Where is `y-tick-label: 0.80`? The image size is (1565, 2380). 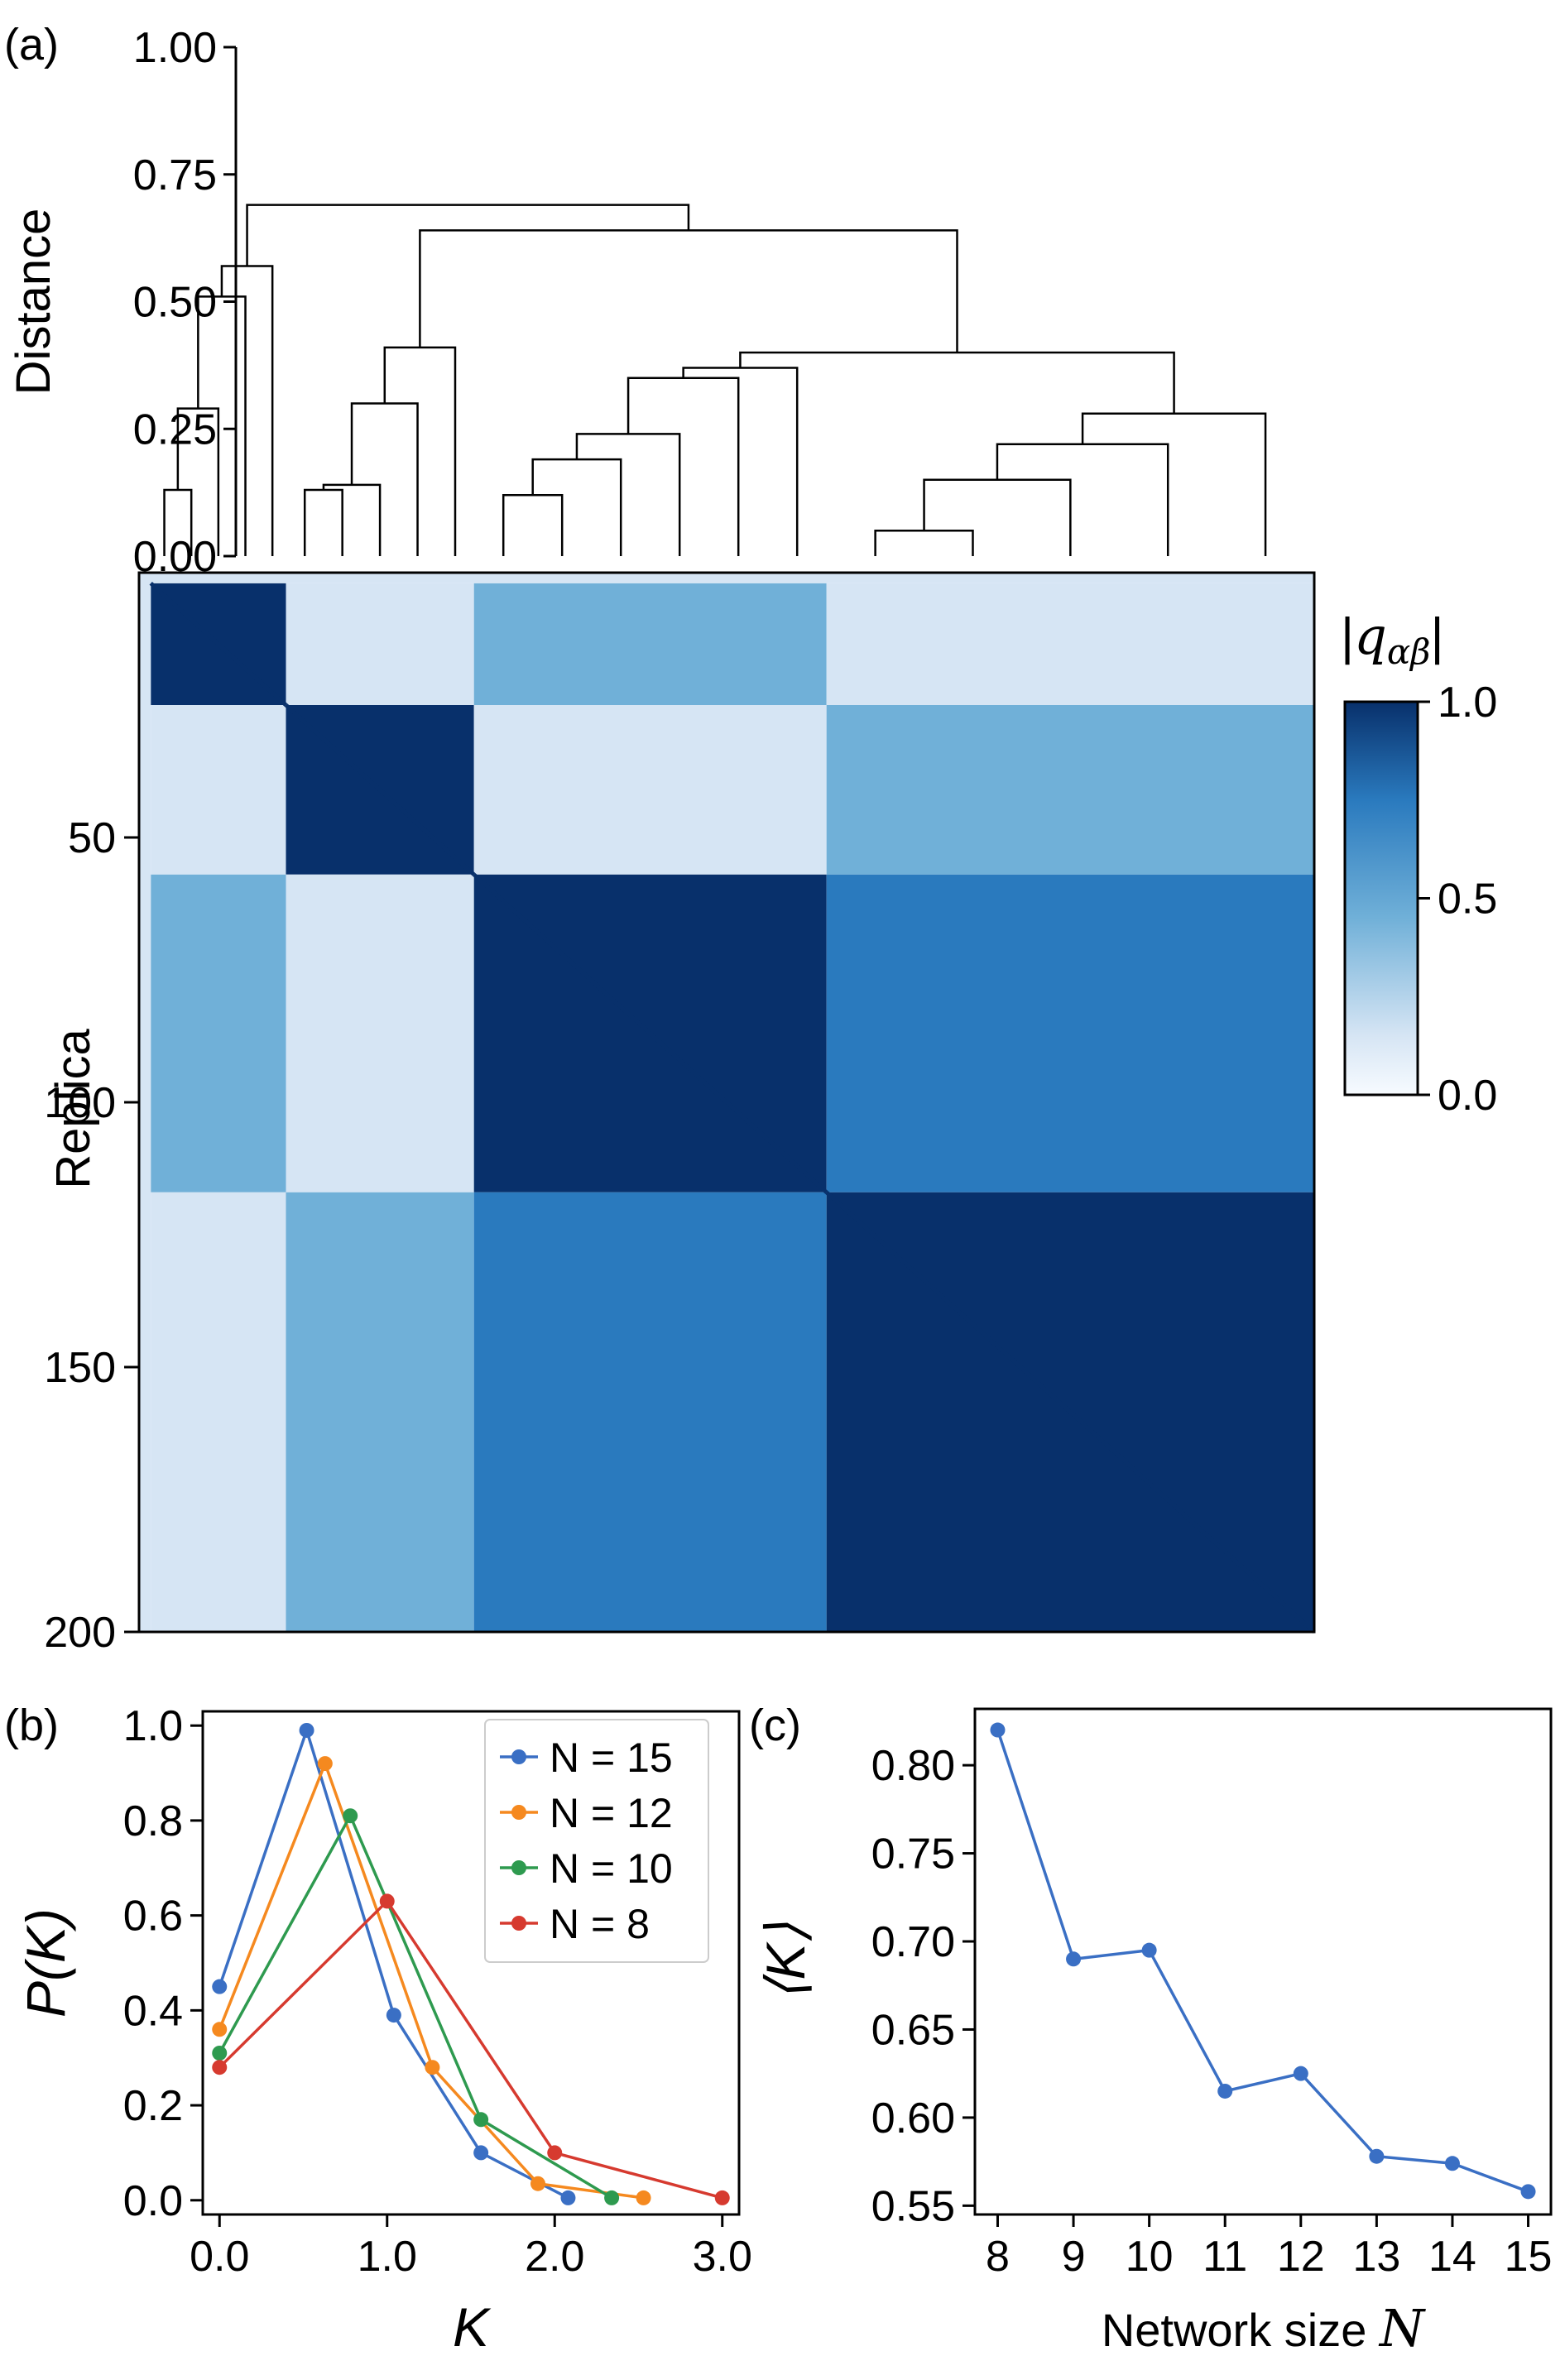 y-tick-label: 0.80 is located at coordinates (913, 1766).